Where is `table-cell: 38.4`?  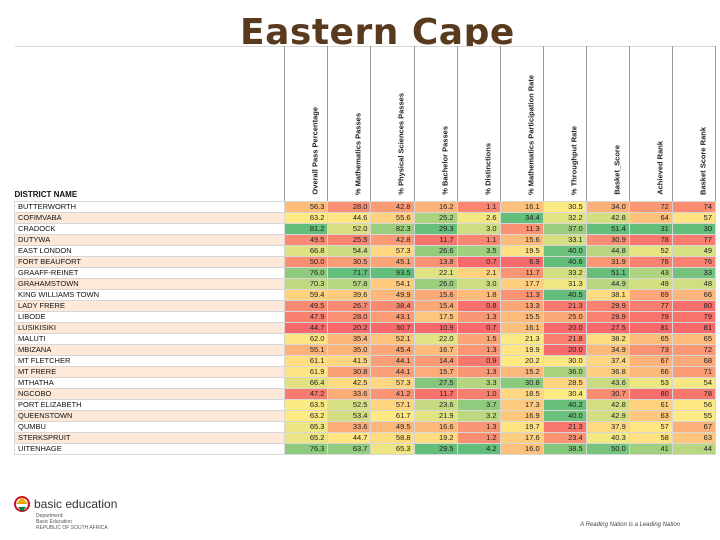 table-cell: 38.4 is located at coordinates (392, 306).